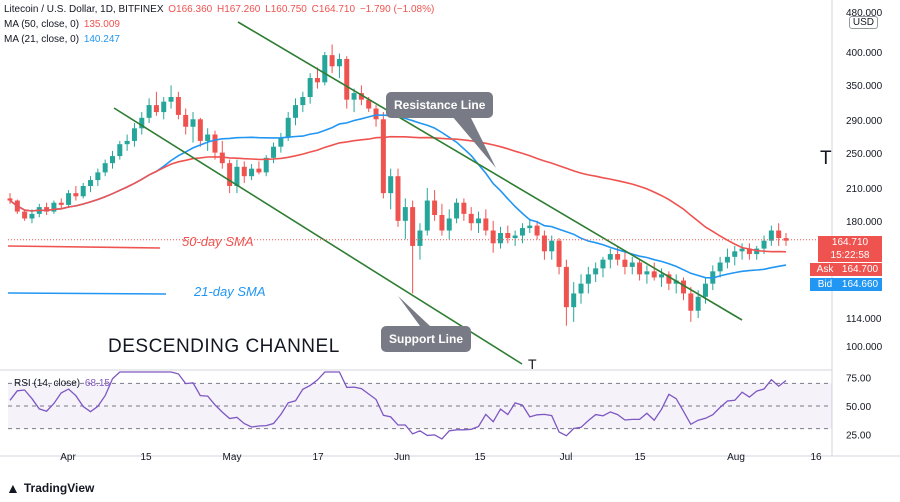 The height and width of the screenshot is (502, 900). Describe the element at coordinates (101, 24) in the screenshot. I see `ma50-value: 135.009` at that location.